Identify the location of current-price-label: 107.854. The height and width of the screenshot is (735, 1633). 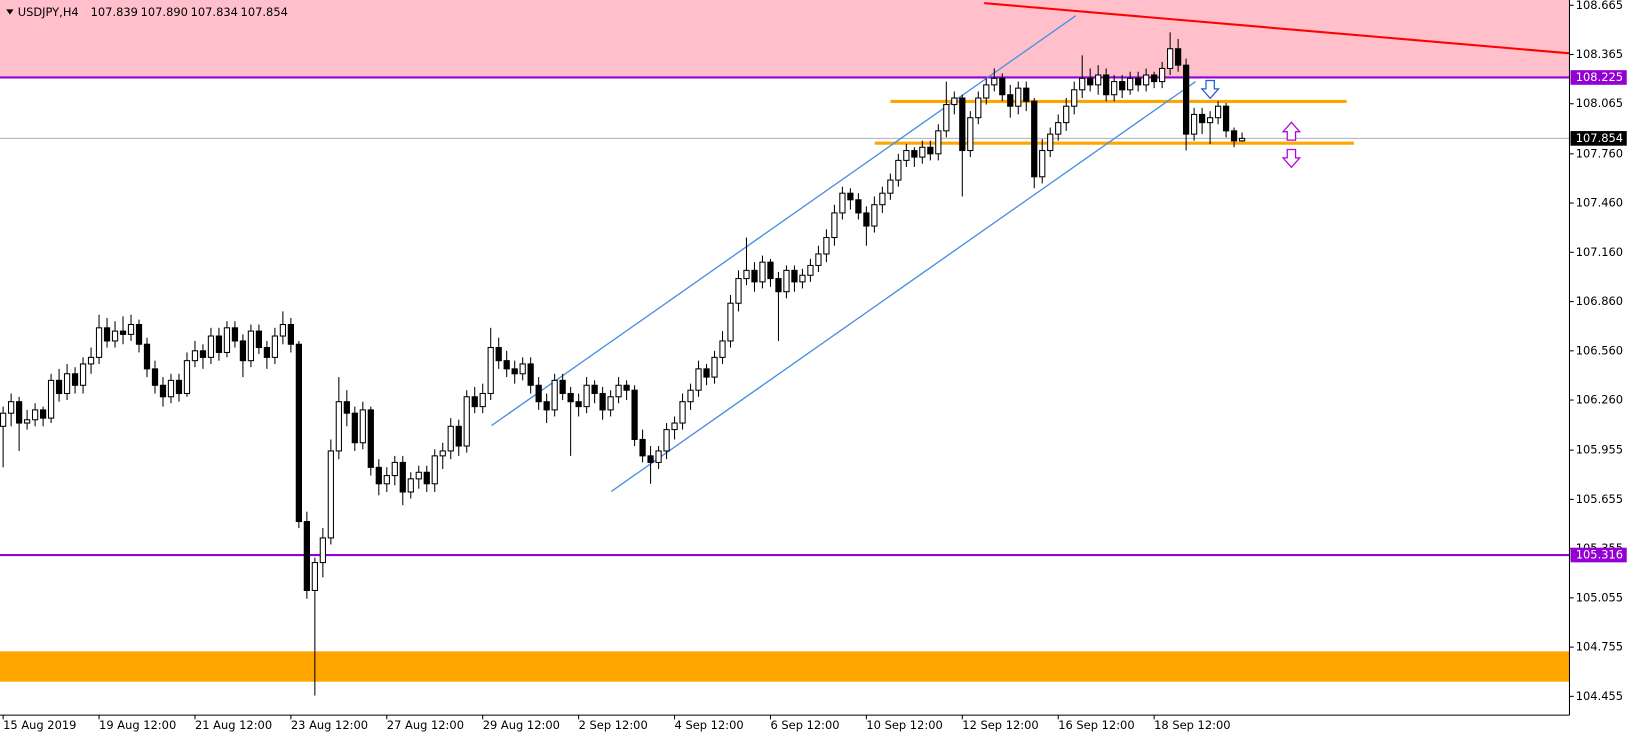
(1599, 138).